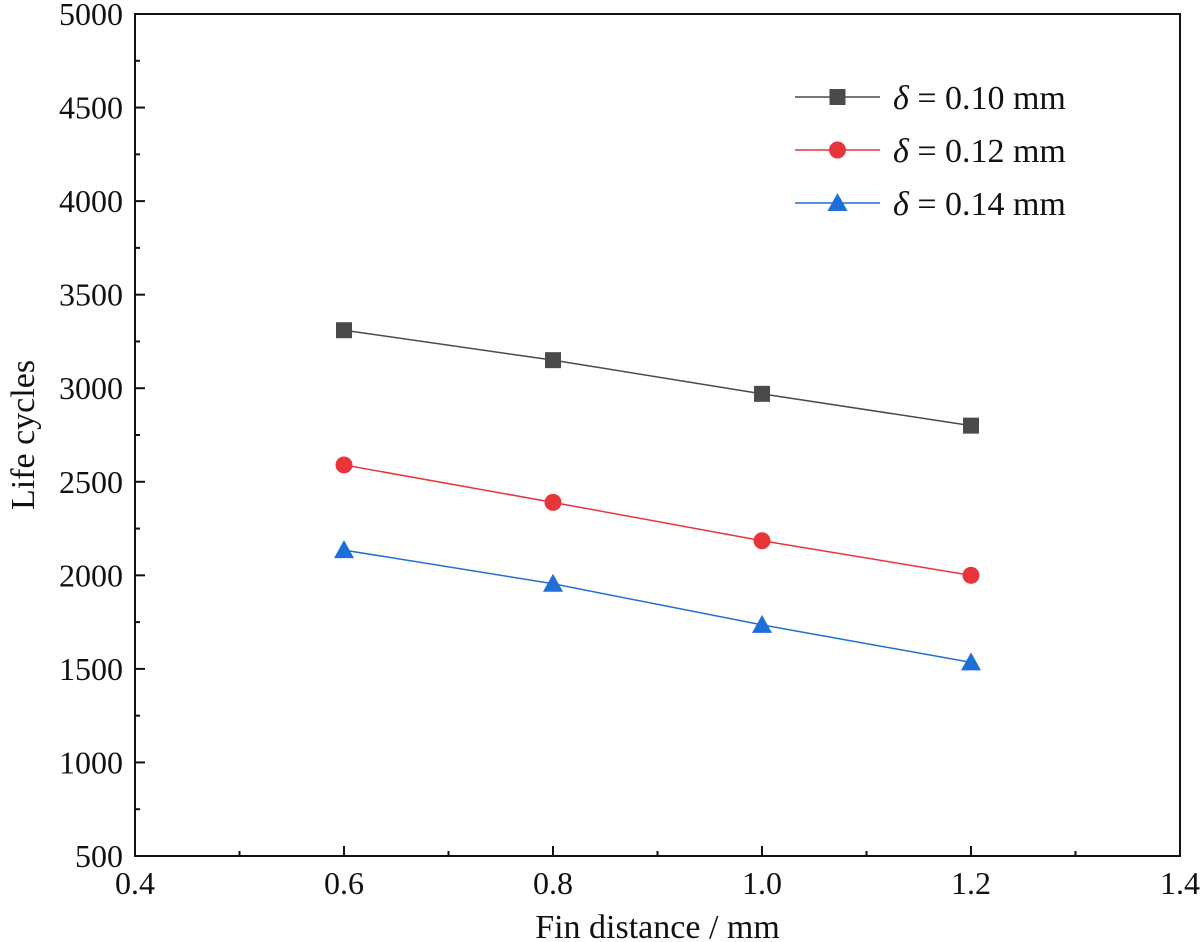 This screenshot has height=942, width=1200. I want to click on legend-label: δ = 0.12 mm, so click(979, 151).